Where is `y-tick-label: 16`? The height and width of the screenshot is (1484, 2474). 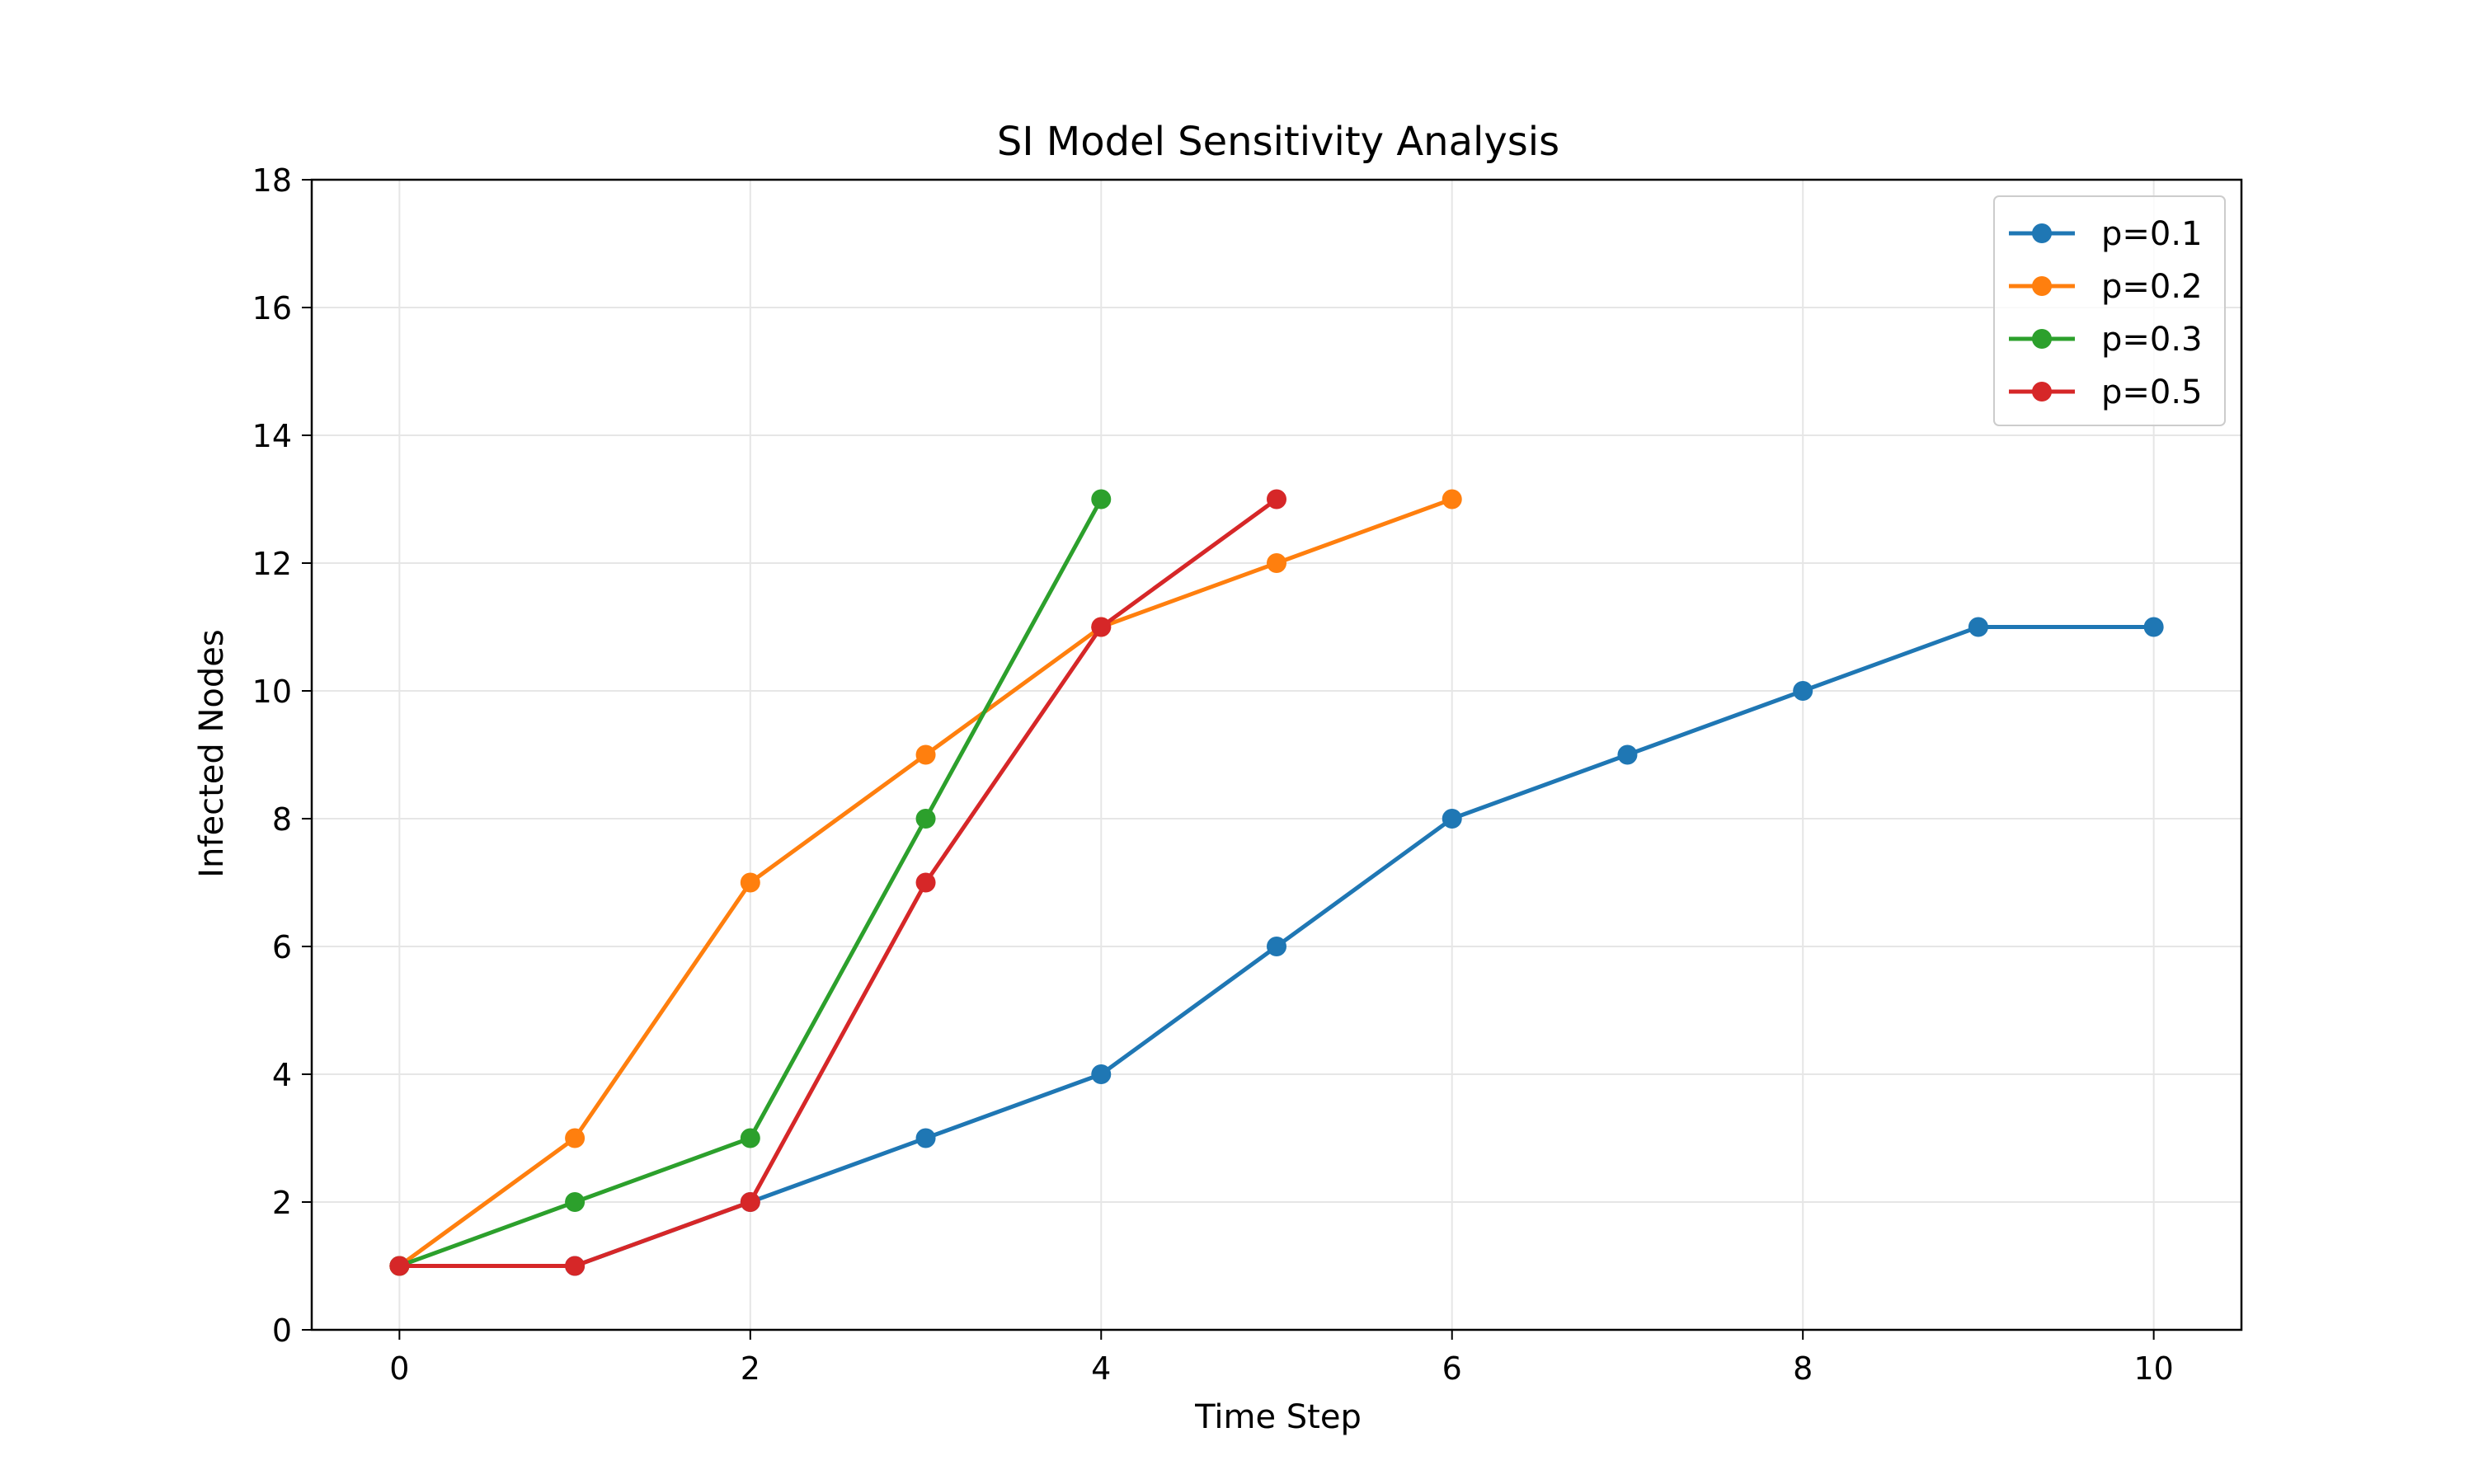
y-tick-label: 16 is located at coordinates (272, 308).